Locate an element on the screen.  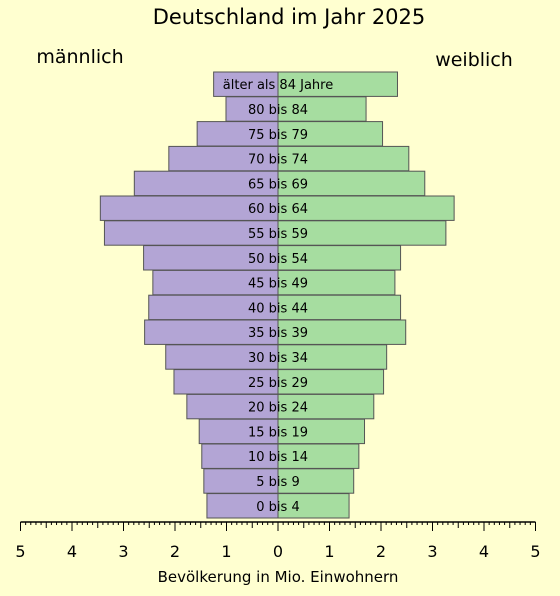
female-label: weiblich is located at coordinates (474, 60).